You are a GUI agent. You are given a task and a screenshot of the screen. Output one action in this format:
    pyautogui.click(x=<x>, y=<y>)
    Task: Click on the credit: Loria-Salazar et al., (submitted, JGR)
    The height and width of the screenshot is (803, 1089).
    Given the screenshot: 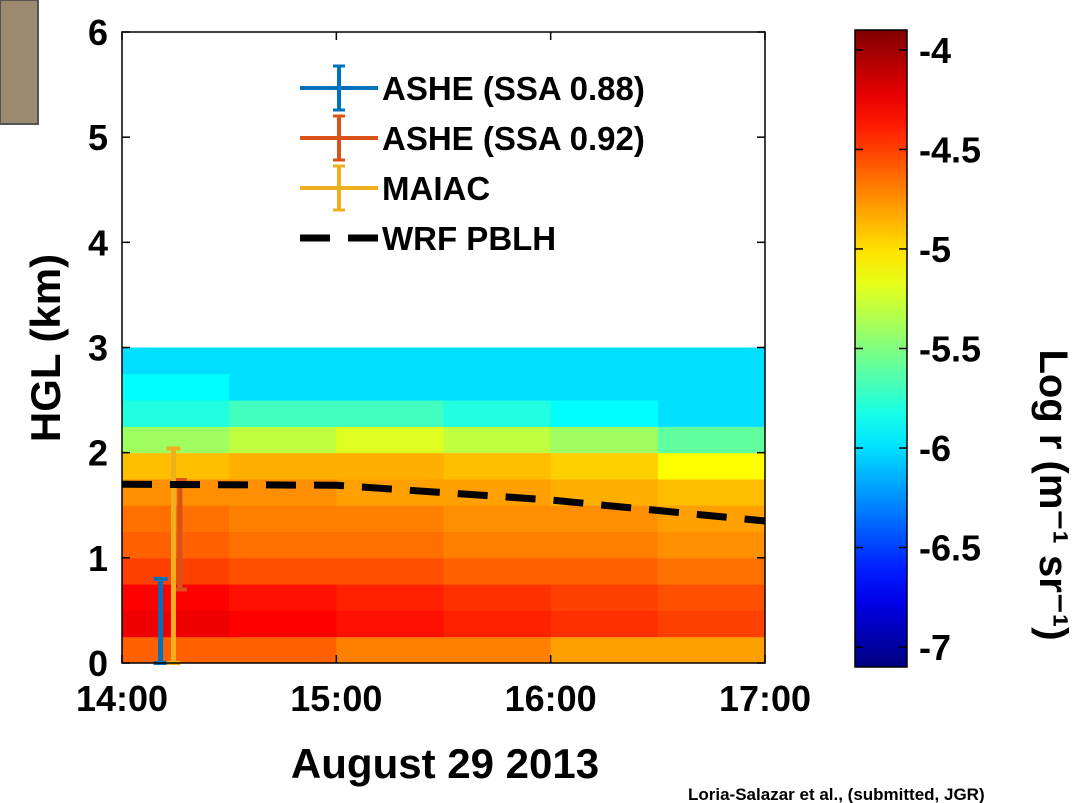 What is the action you would take?
    pyautogui.click(x=836, y=794)
    